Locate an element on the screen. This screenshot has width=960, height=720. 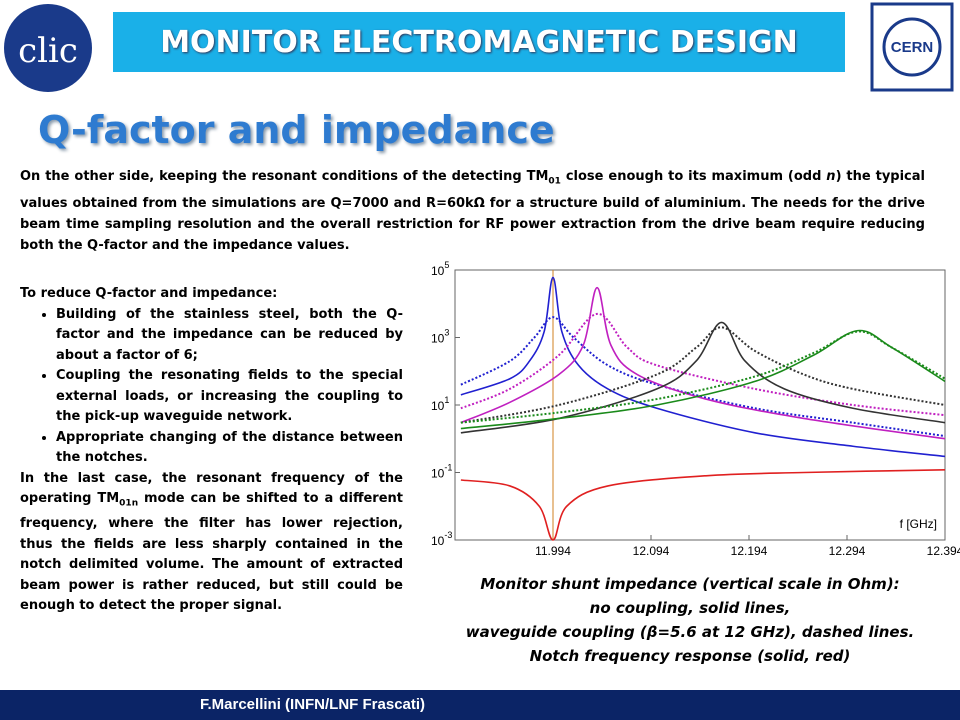
title: MONITOR ELECTROMAGNETIC DESIGN is located at coordinates (479, 42).